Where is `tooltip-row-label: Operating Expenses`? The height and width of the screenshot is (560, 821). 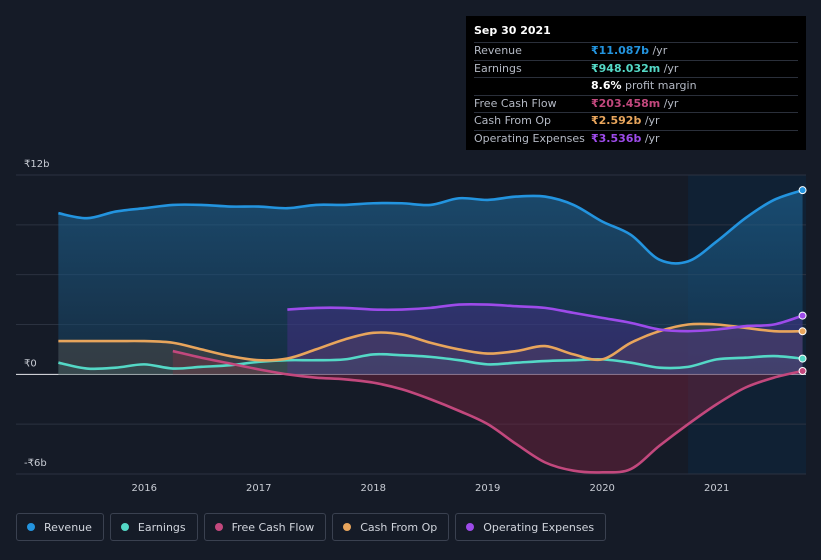
tooltip-row-label: Operating Expenses is located at coordinates (529, 138).